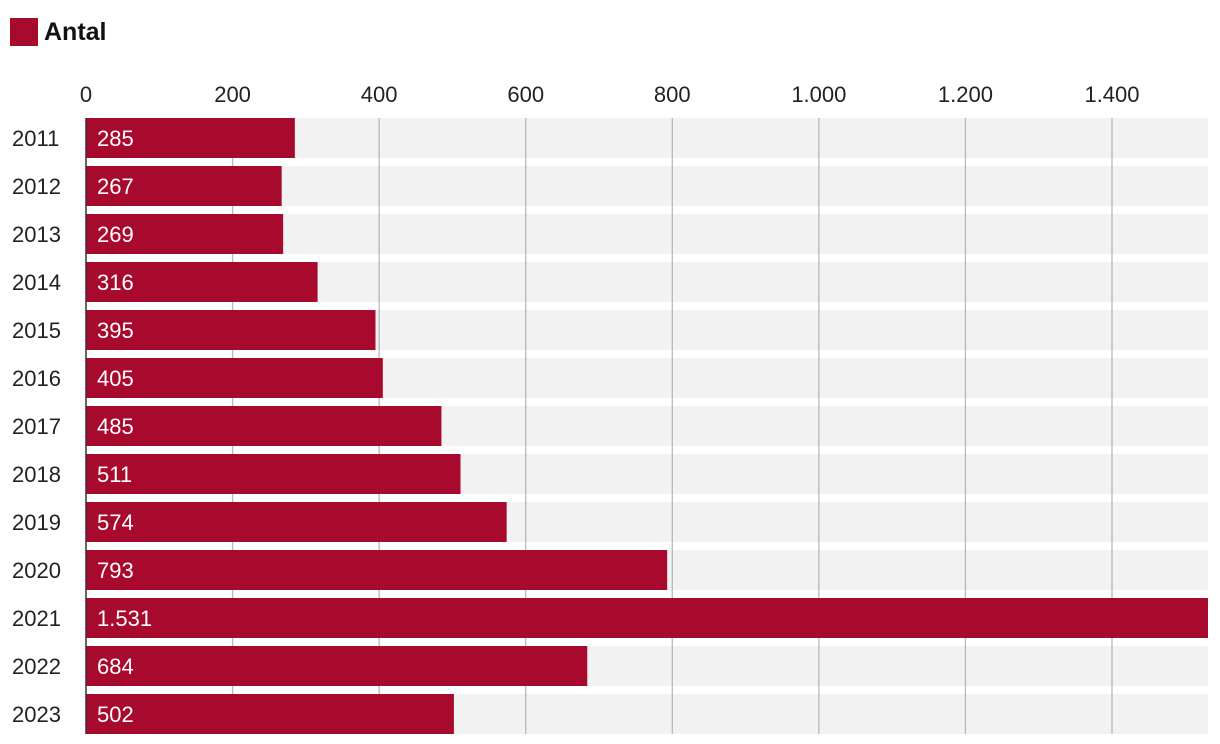  I want to click on y-category-label: 2020, so click(36, 570).